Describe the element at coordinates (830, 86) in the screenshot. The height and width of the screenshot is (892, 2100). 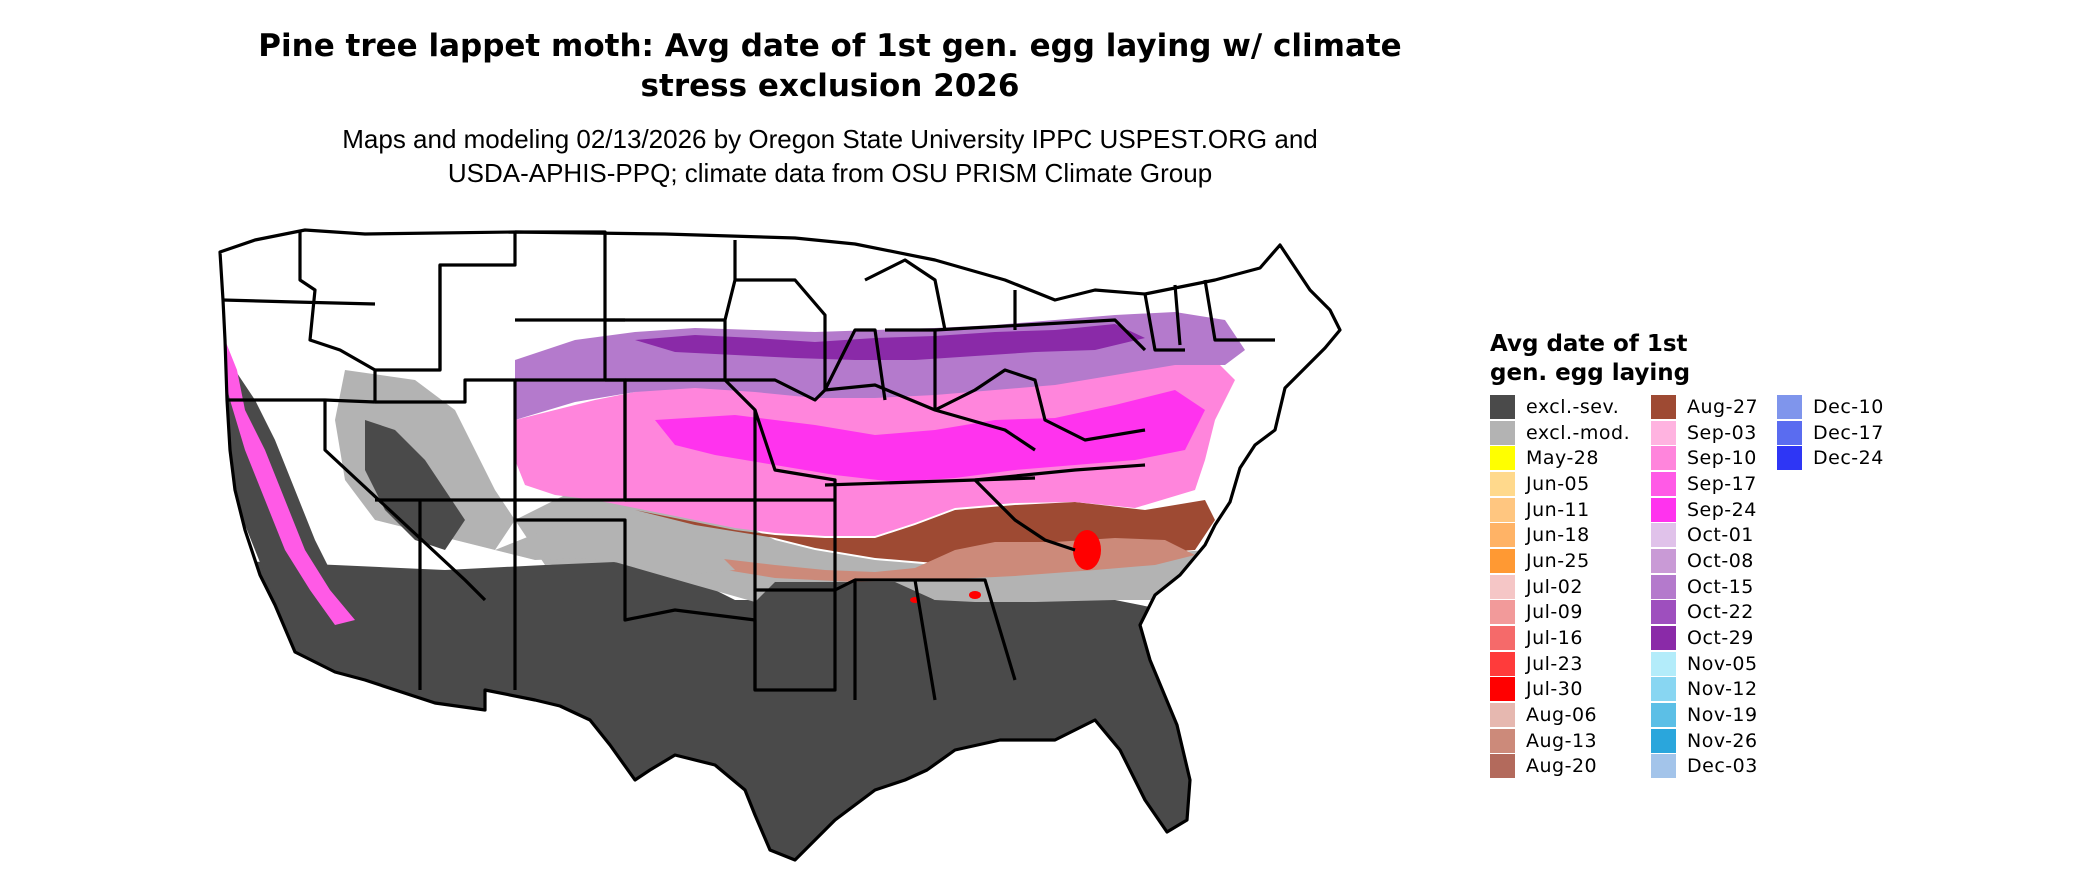
I see `map-title-line-2: stress exclusion 2026` at that location.